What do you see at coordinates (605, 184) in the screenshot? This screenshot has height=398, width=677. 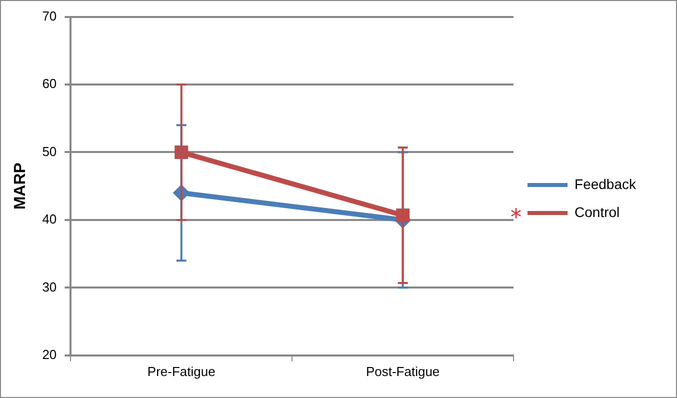 I see `legend-label: Feedback` at bounding box center [605, 184].